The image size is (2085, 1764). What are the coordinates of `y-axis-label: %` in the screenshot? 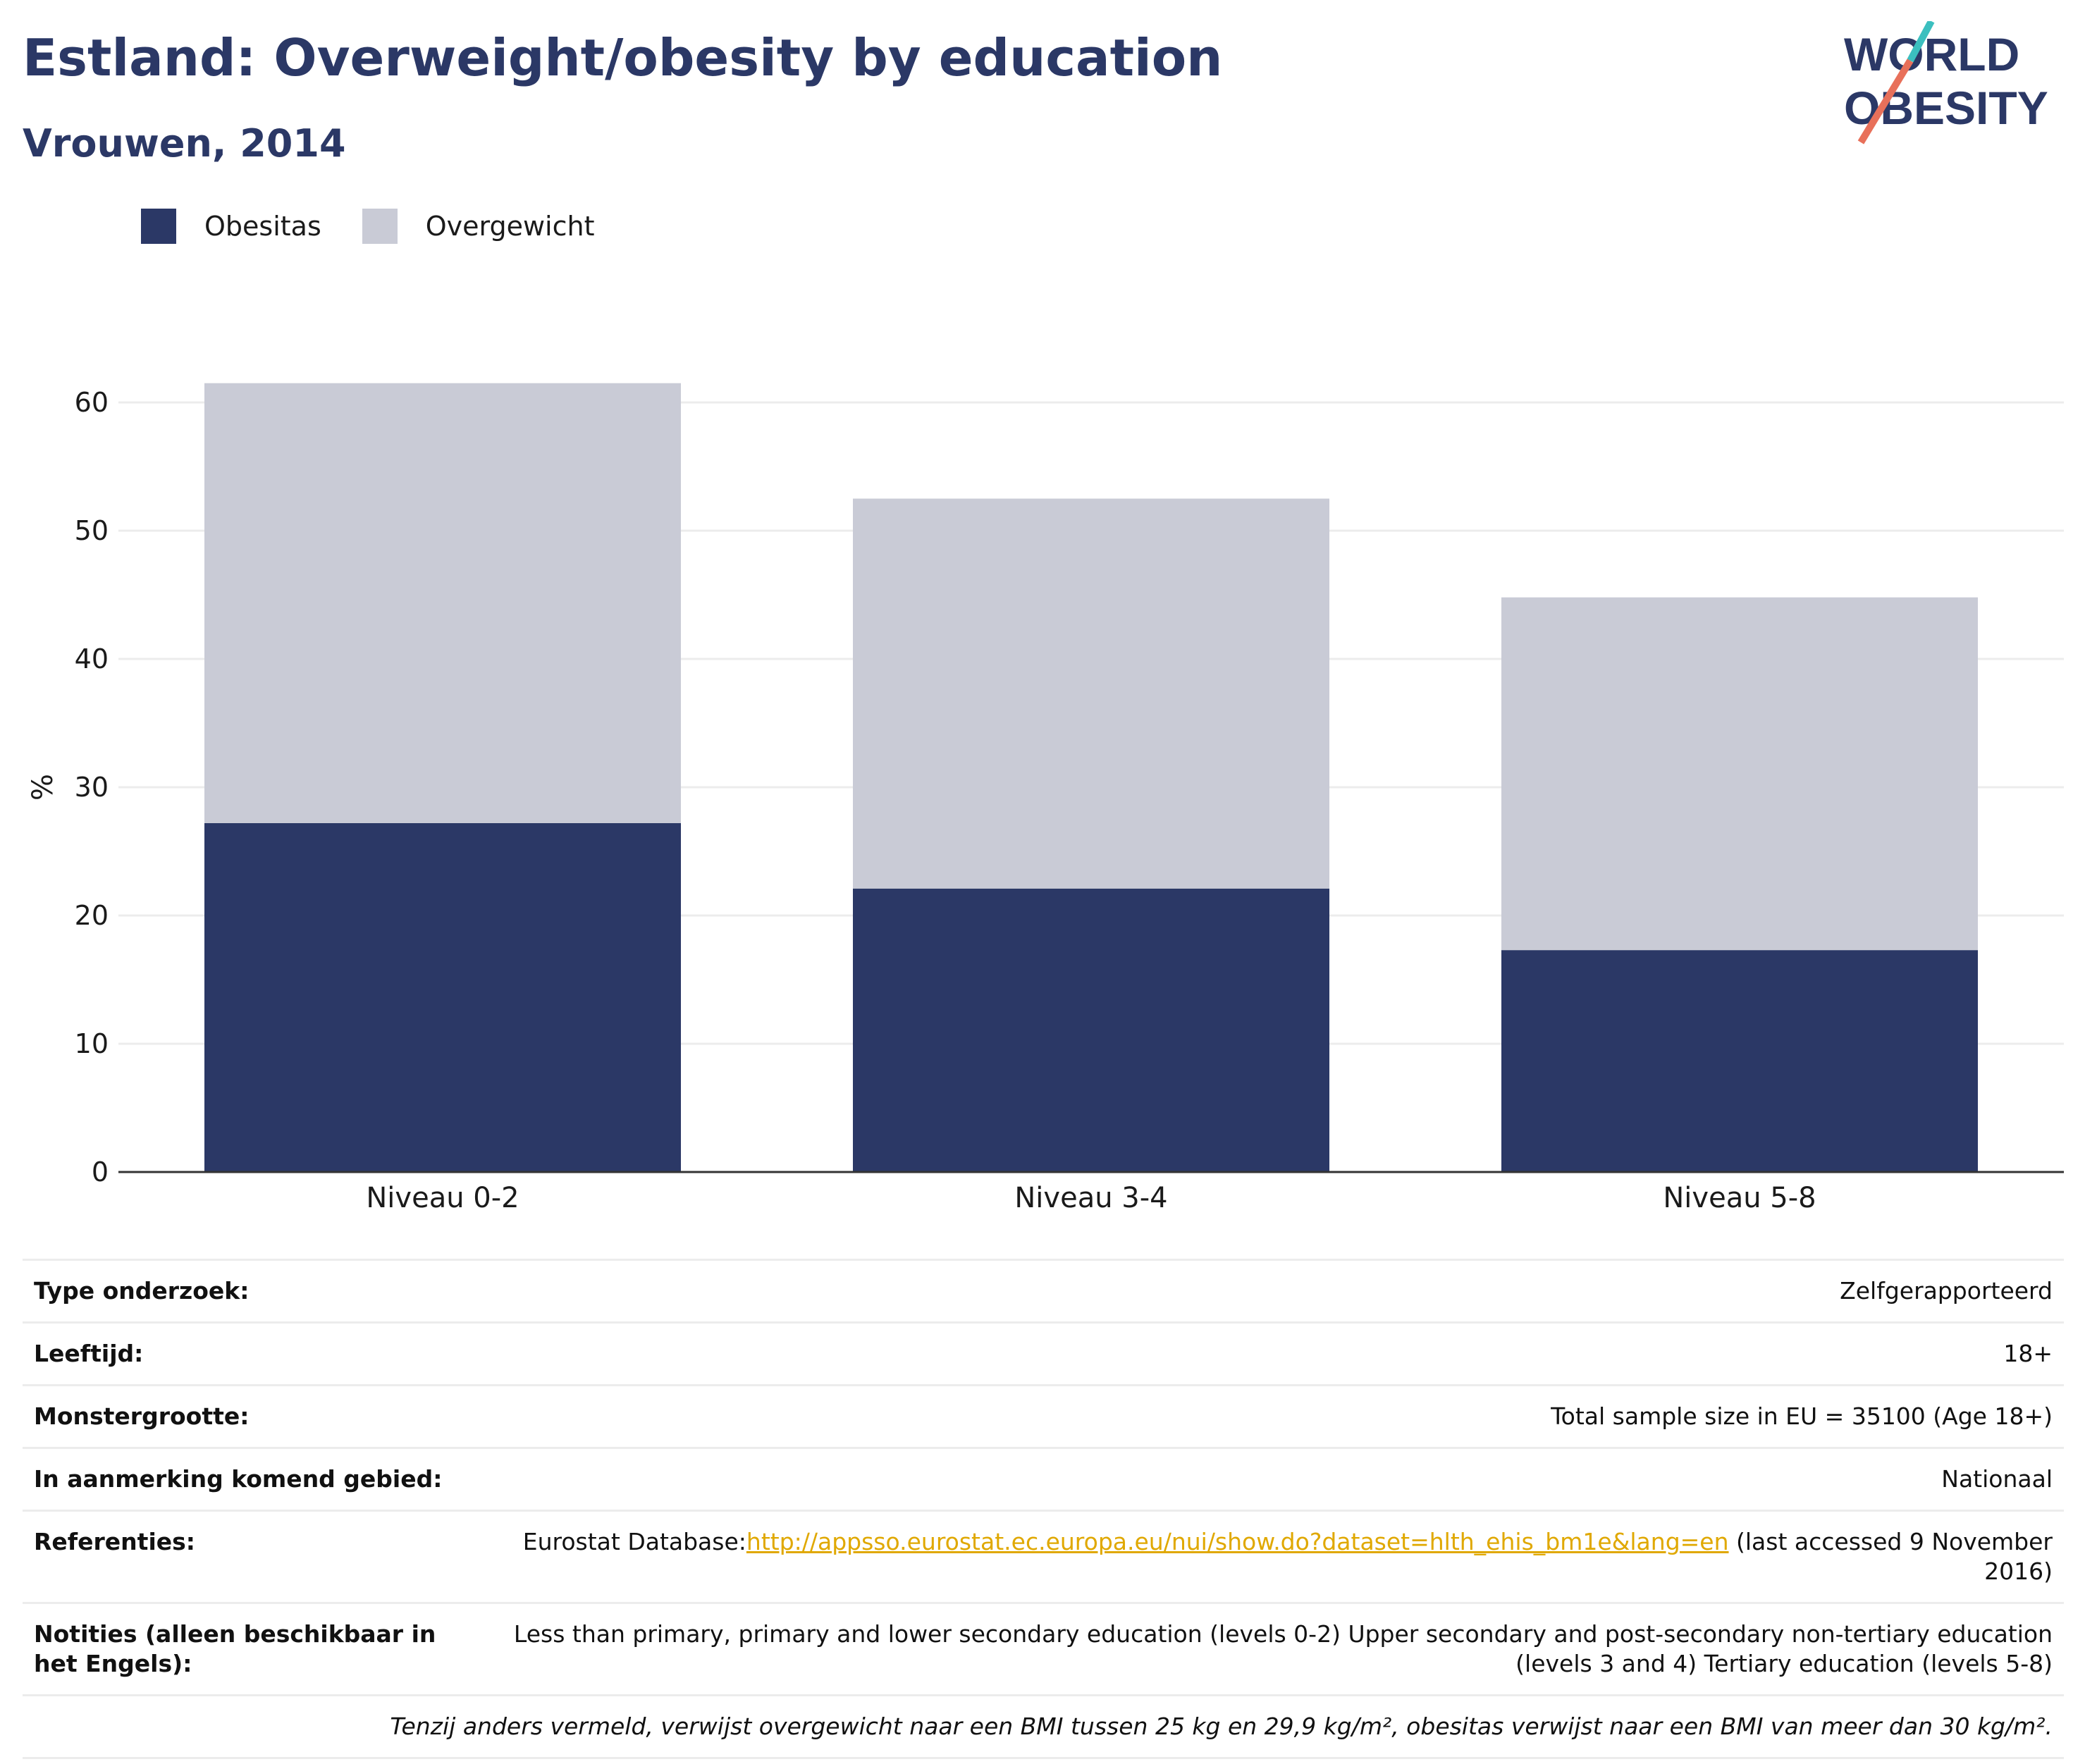 It's located at (43, 787).